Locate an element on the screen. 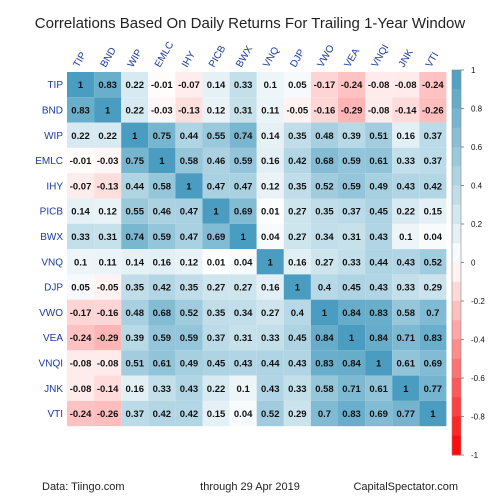 The height and width of the screenshot is (500, 500). row-label: WIP is located at coordinates (53, 136).